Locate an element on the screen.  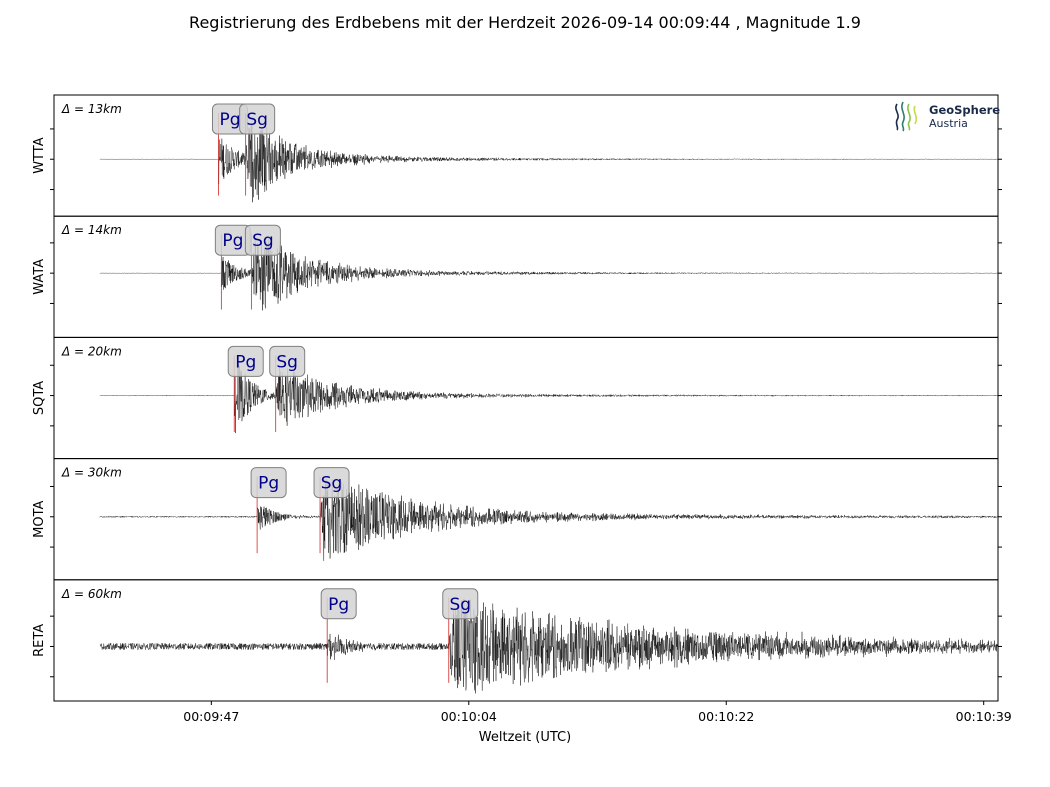
station-label: RETA is located at coordinates (39, 640).